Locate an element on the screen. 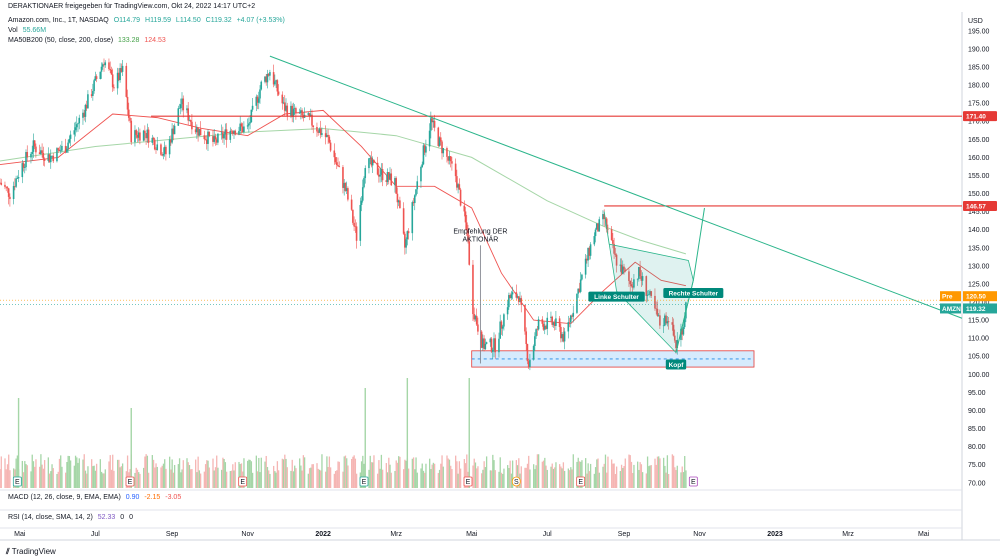 The width and height of the screenshot is (1000, 560). tradingview-logo: ⫽ TradingView is located at coordinates (31, 552).